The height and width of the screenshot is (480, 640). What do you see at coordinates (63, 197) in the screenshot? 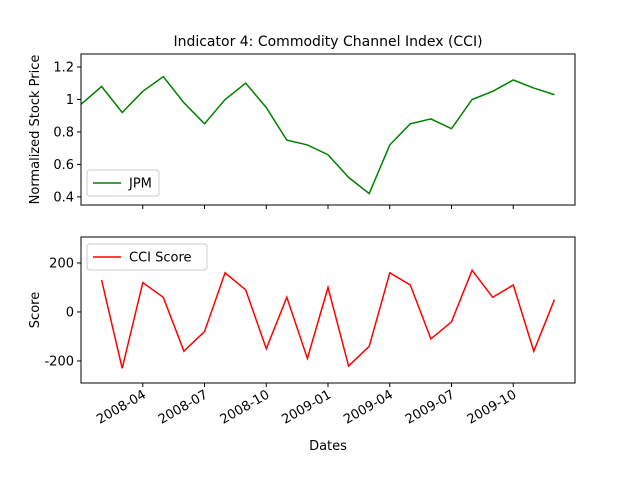
I see `y-tick-label: 0.4` at bounding box center [63, 197].